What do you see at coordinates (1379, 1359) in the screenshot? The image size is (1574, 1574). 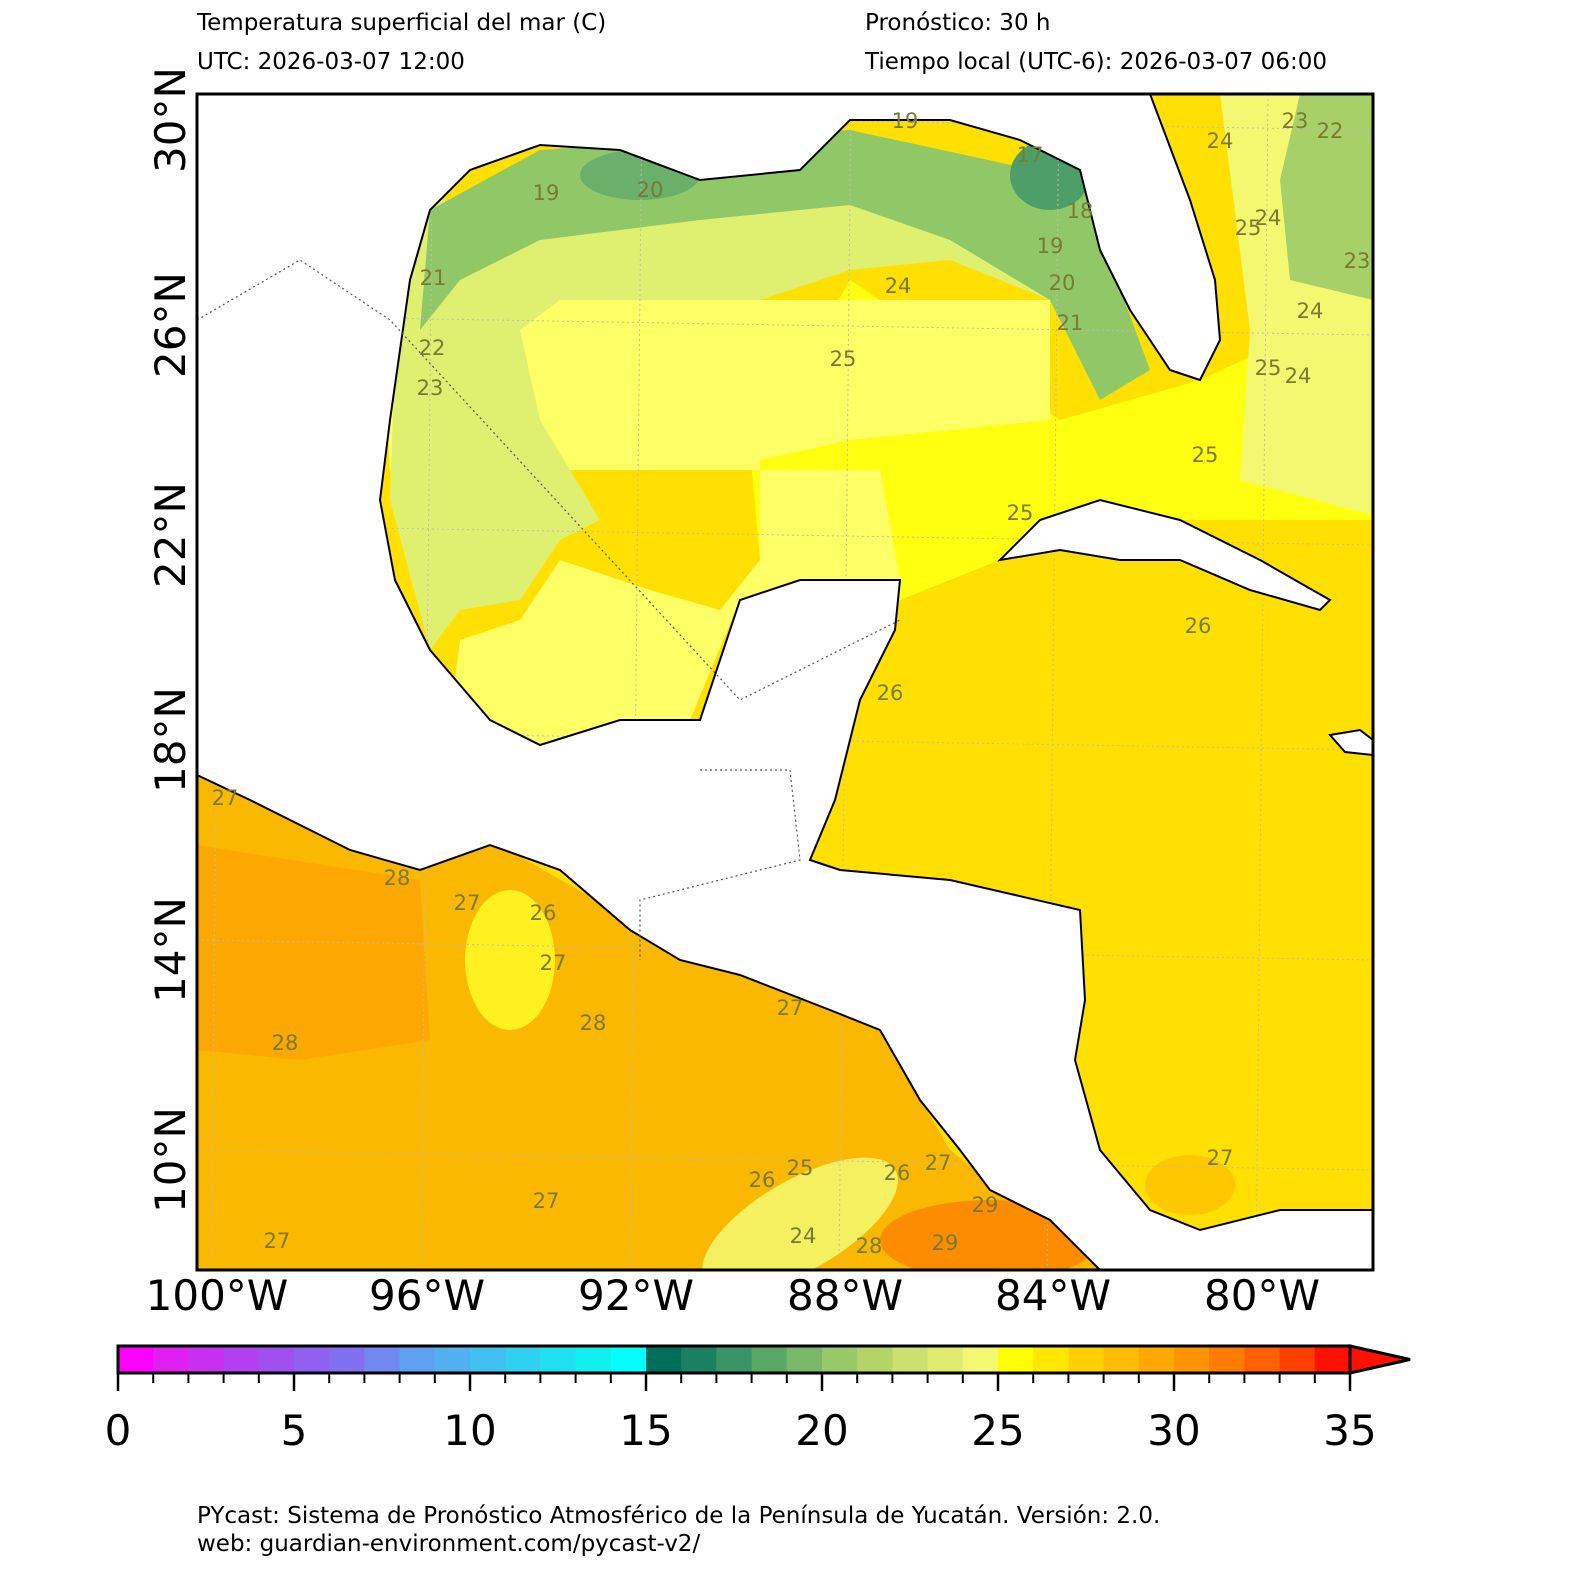 I see `colorbar-extend` at bounding box center [1379, 1359].